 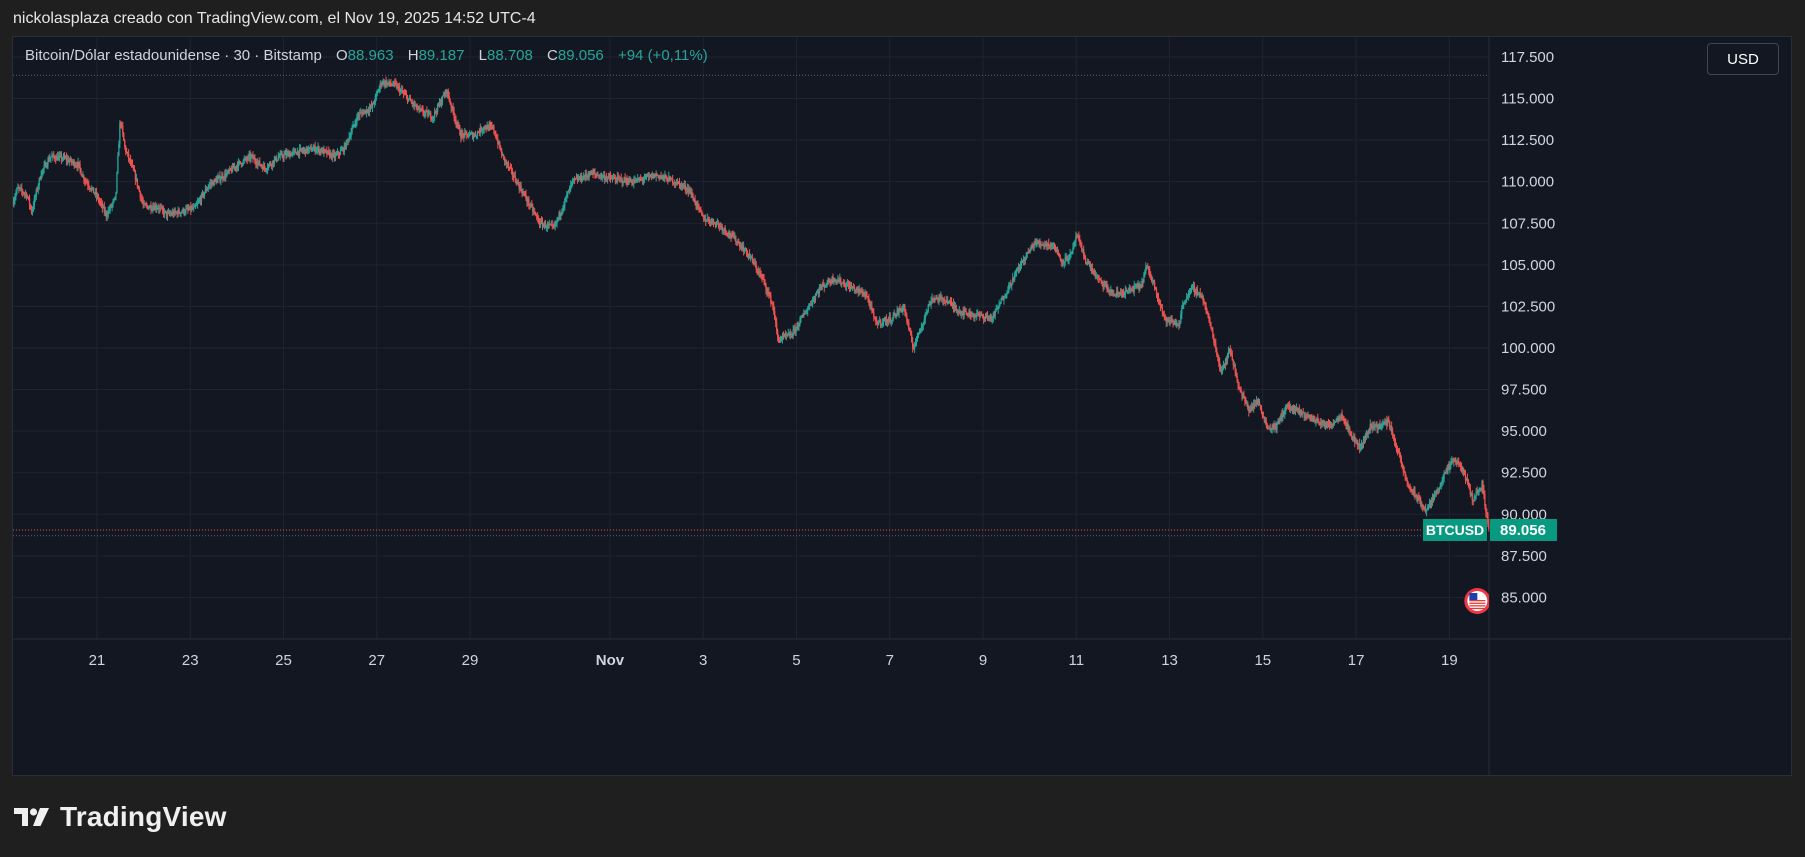 I want to click on price-tick-label: 115.000, so click(x=1527, y=99).